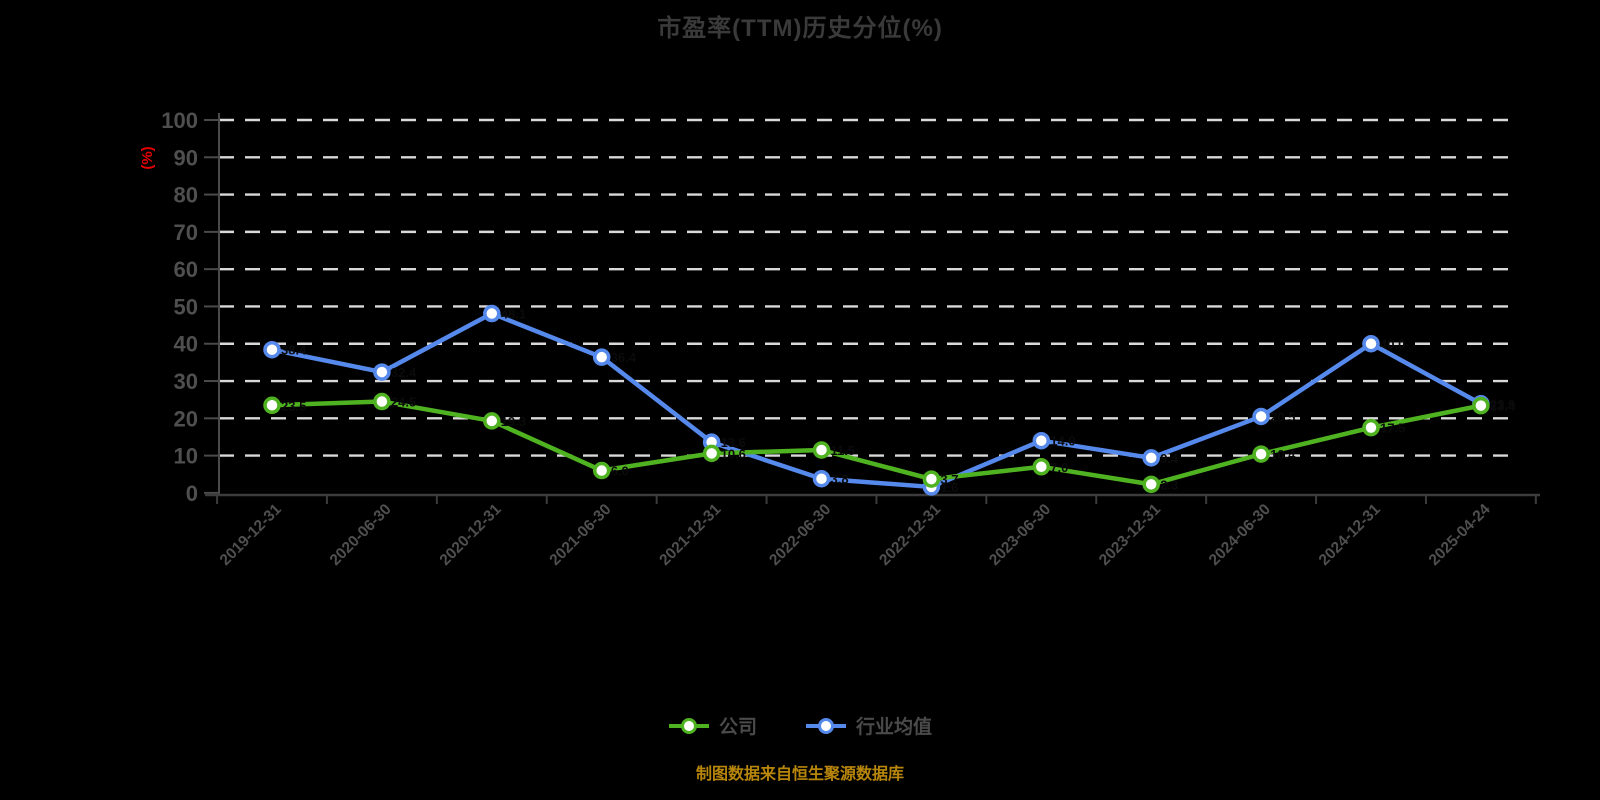 The height and width of the screenshot is (800, 1600). I want to click on y-tick-label: 50, so click(186, 306).